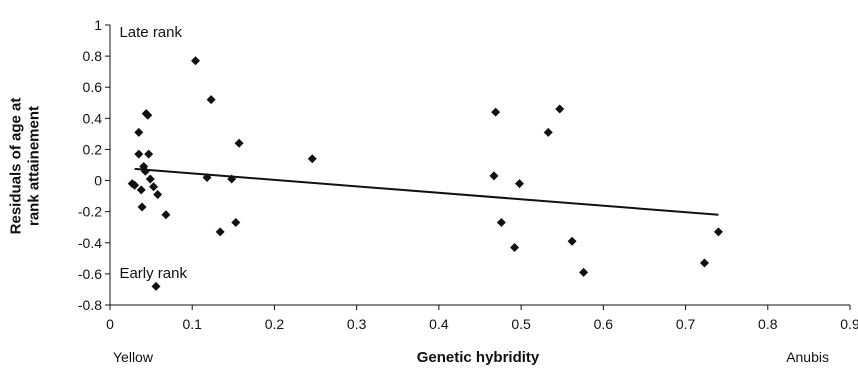  I want to click on y-tick-label: 0.2, so click(93, 149).